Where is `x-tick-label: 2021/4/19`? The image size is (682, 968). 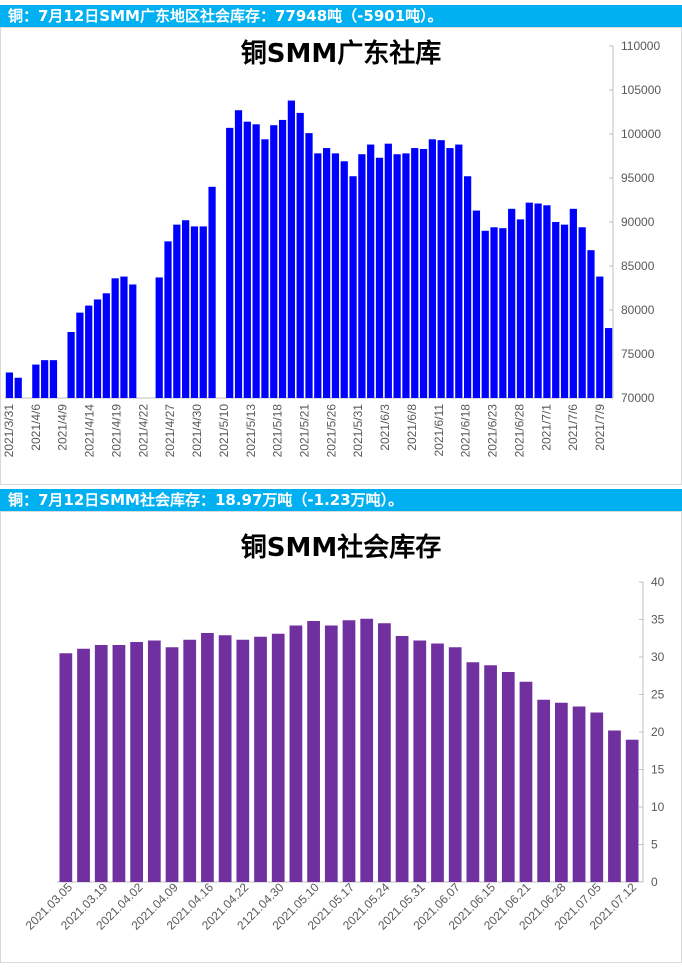 x-tick-label: 2021/4/19 is located at coordinates (116, 431).